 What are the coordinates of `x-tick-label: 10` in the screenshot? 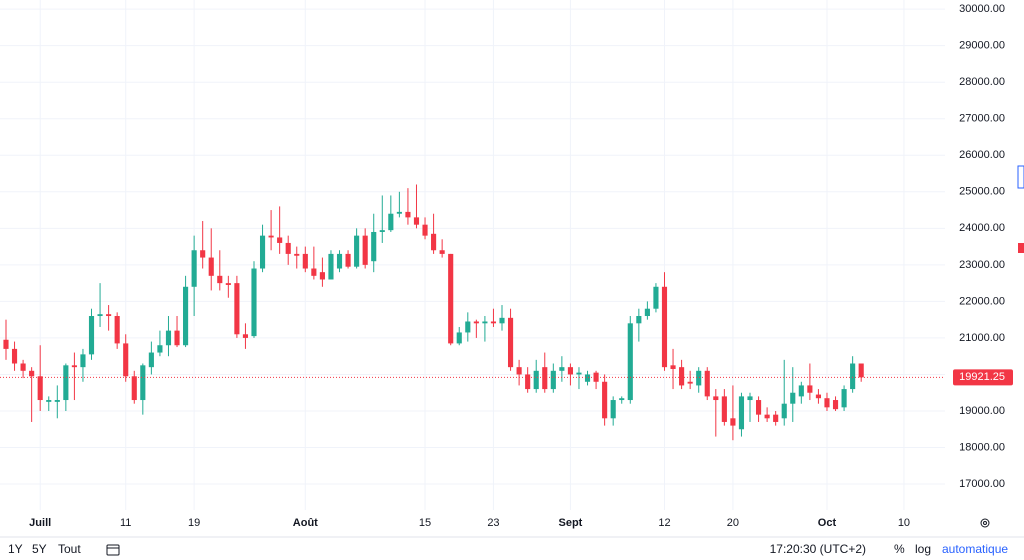 It's located at (904, 523).